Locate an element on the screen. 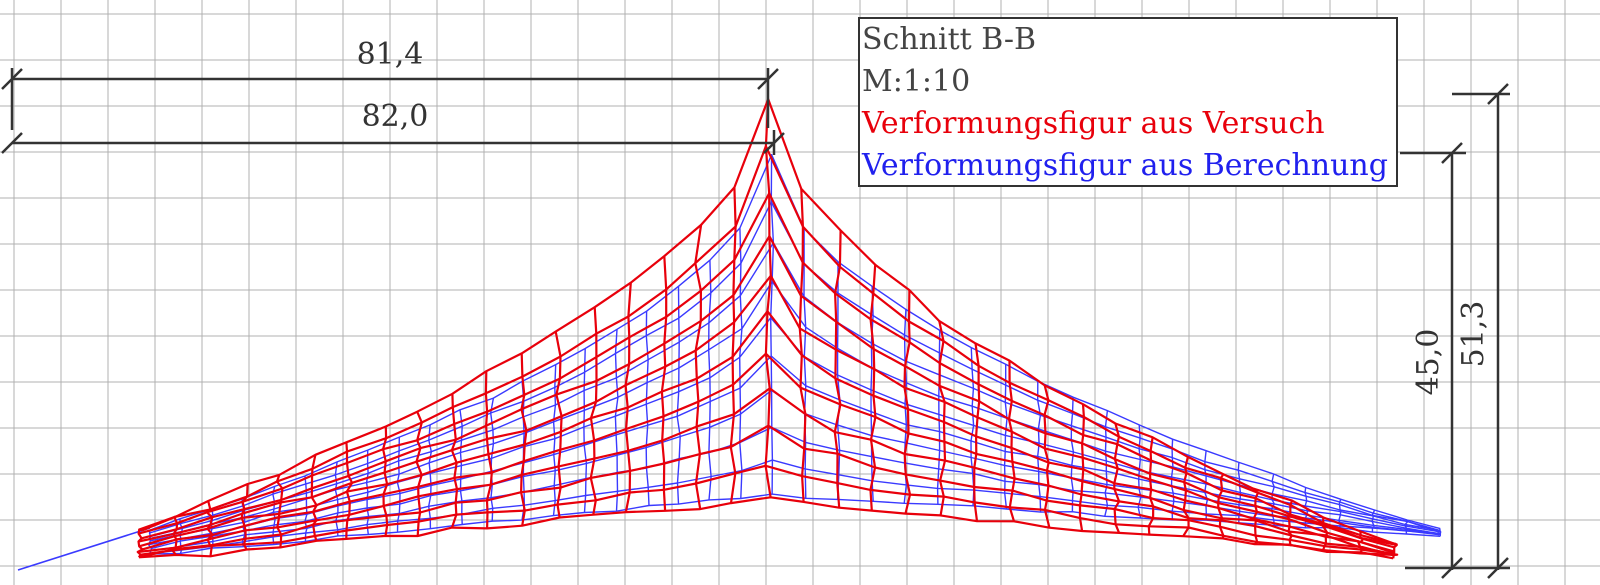  legend-scale: M:1:10 is located at coordinates (916, 81).